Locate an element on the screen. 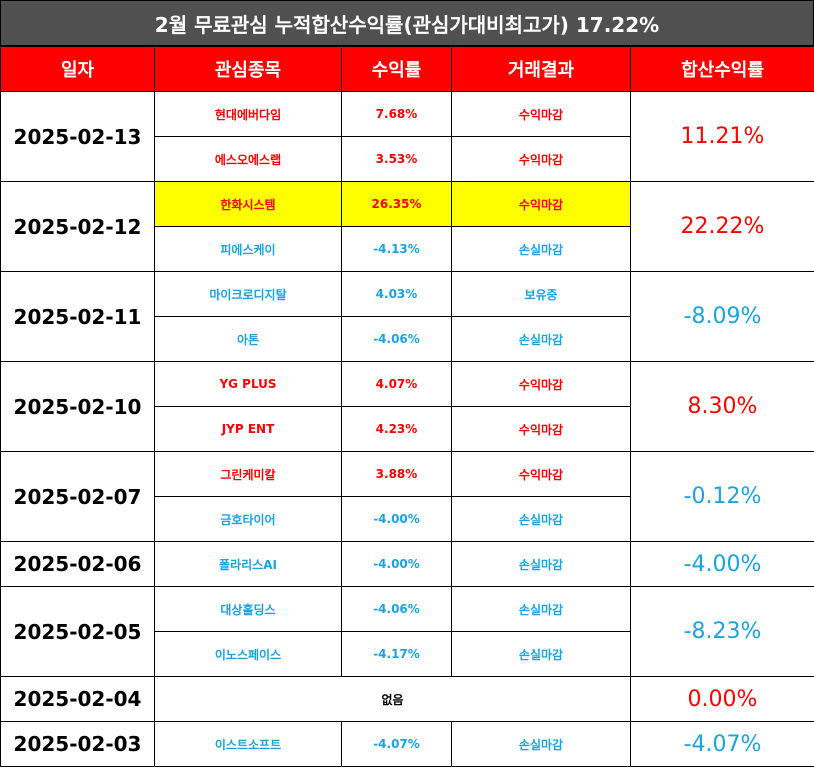 The height and width of the screenshot is (767, 814). stock-rate: 3.53% is located at coordinates (397, 159).